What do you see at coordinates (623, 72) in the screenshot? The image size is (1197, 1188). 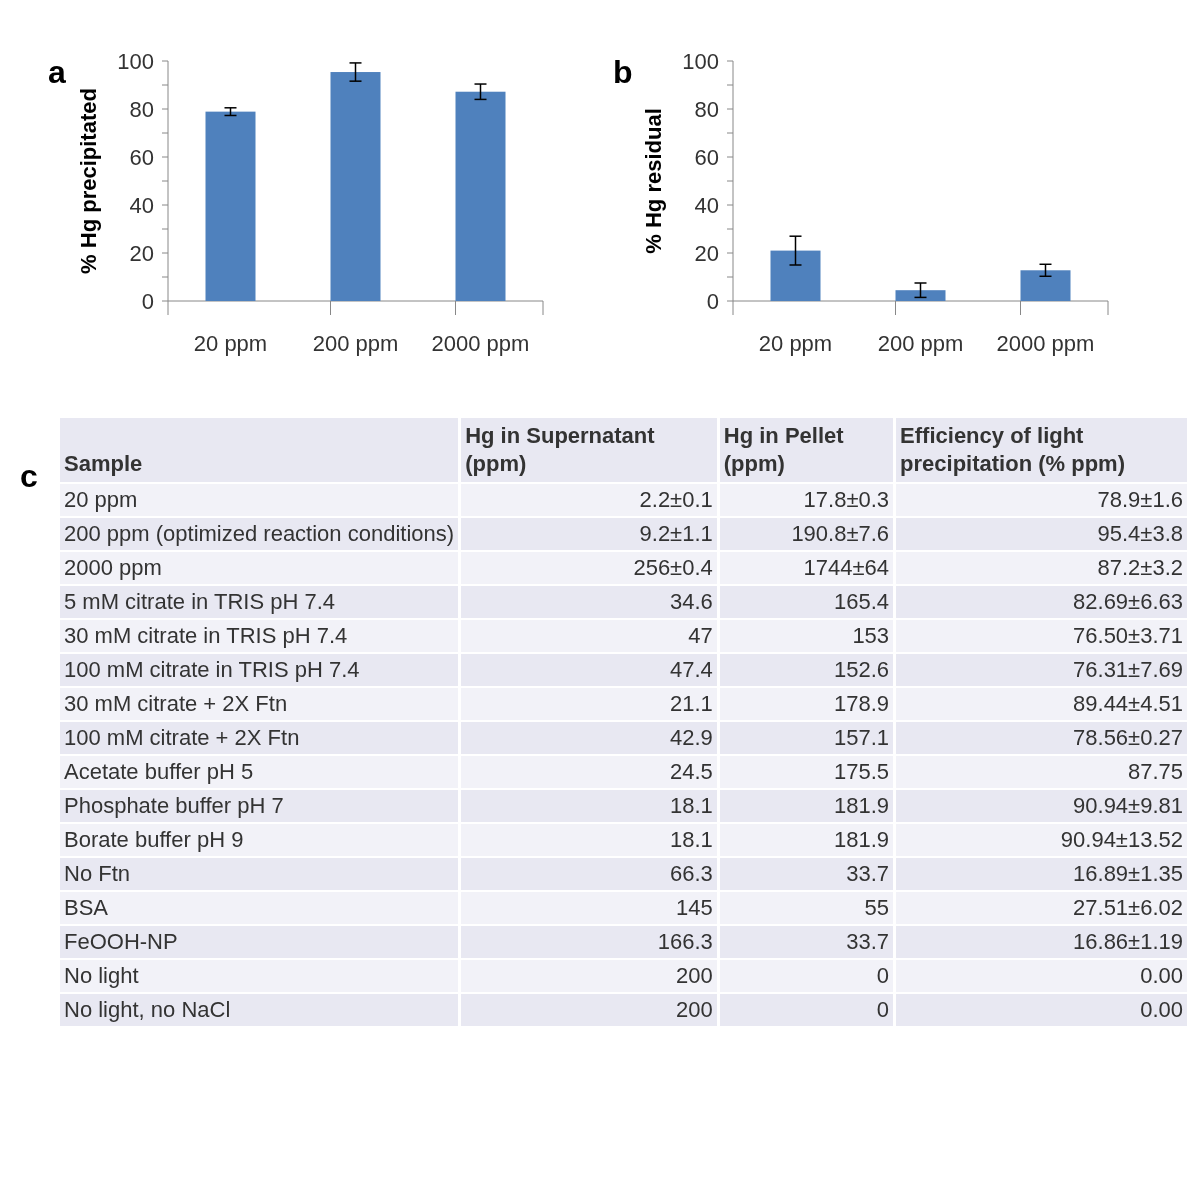 I see `chart-title: b` at bounding box center [623, 72].